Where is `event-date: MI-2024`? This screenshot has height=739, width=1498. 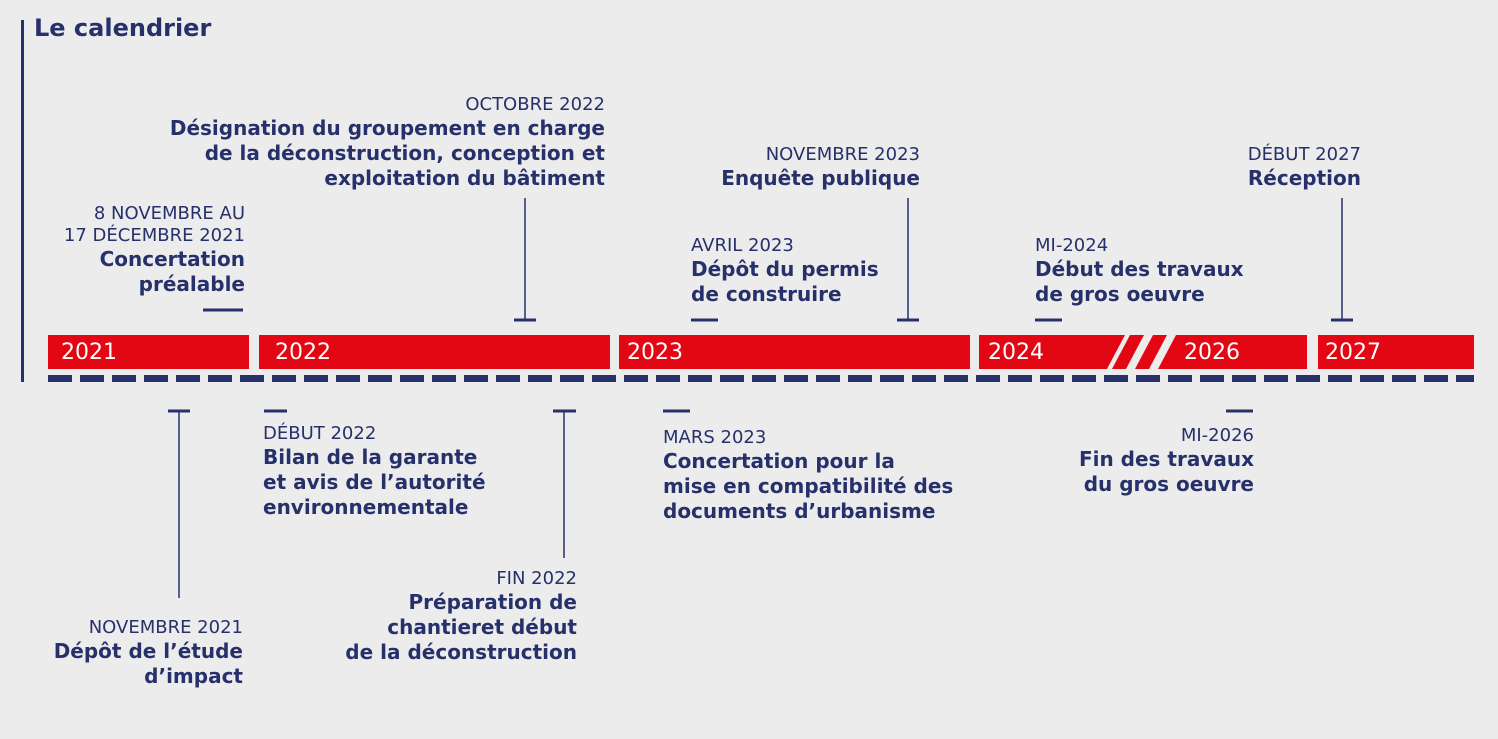 event-date: MI-2024 is located at coordinates (1072, 245).